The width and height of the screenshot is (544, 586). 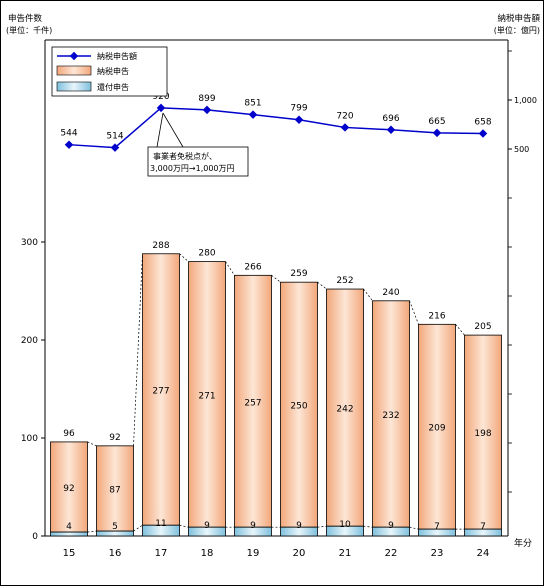 What do you see at coordinates (198, 161) in the screenshot?
I see `annotation-box` at bounding box center [198, 161].